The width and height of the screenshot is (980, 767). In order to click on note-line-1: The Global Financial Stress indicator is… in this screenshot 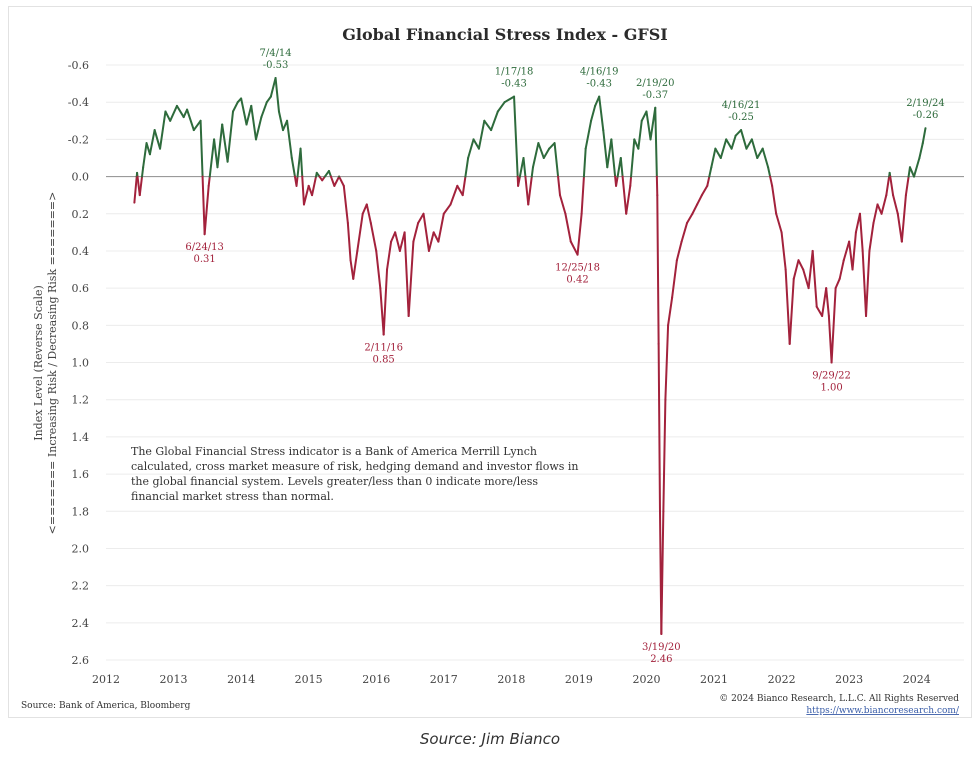, I will do `click(334, 451)`.